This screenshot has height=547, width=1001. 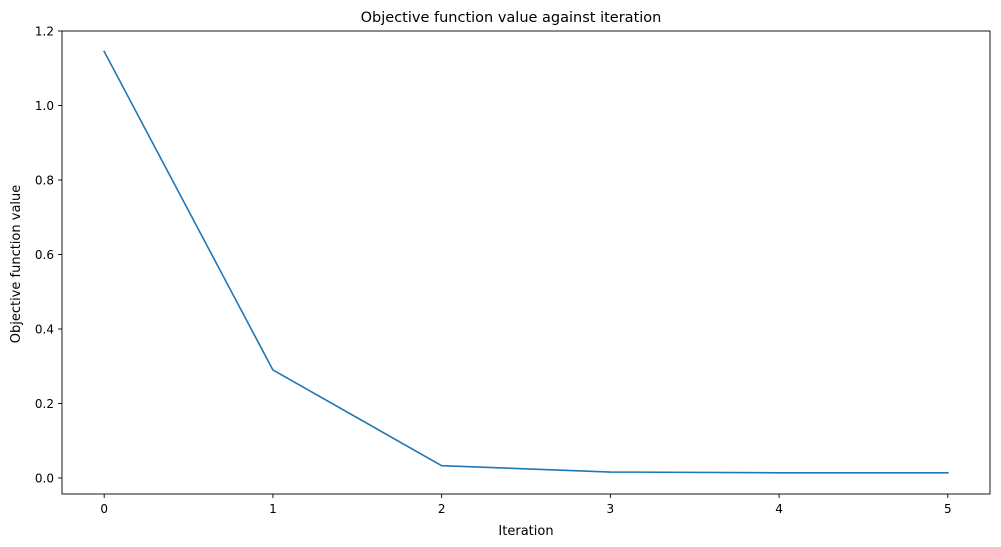 I want to click on x-tick-label: 2, so click(x=442, y=509).